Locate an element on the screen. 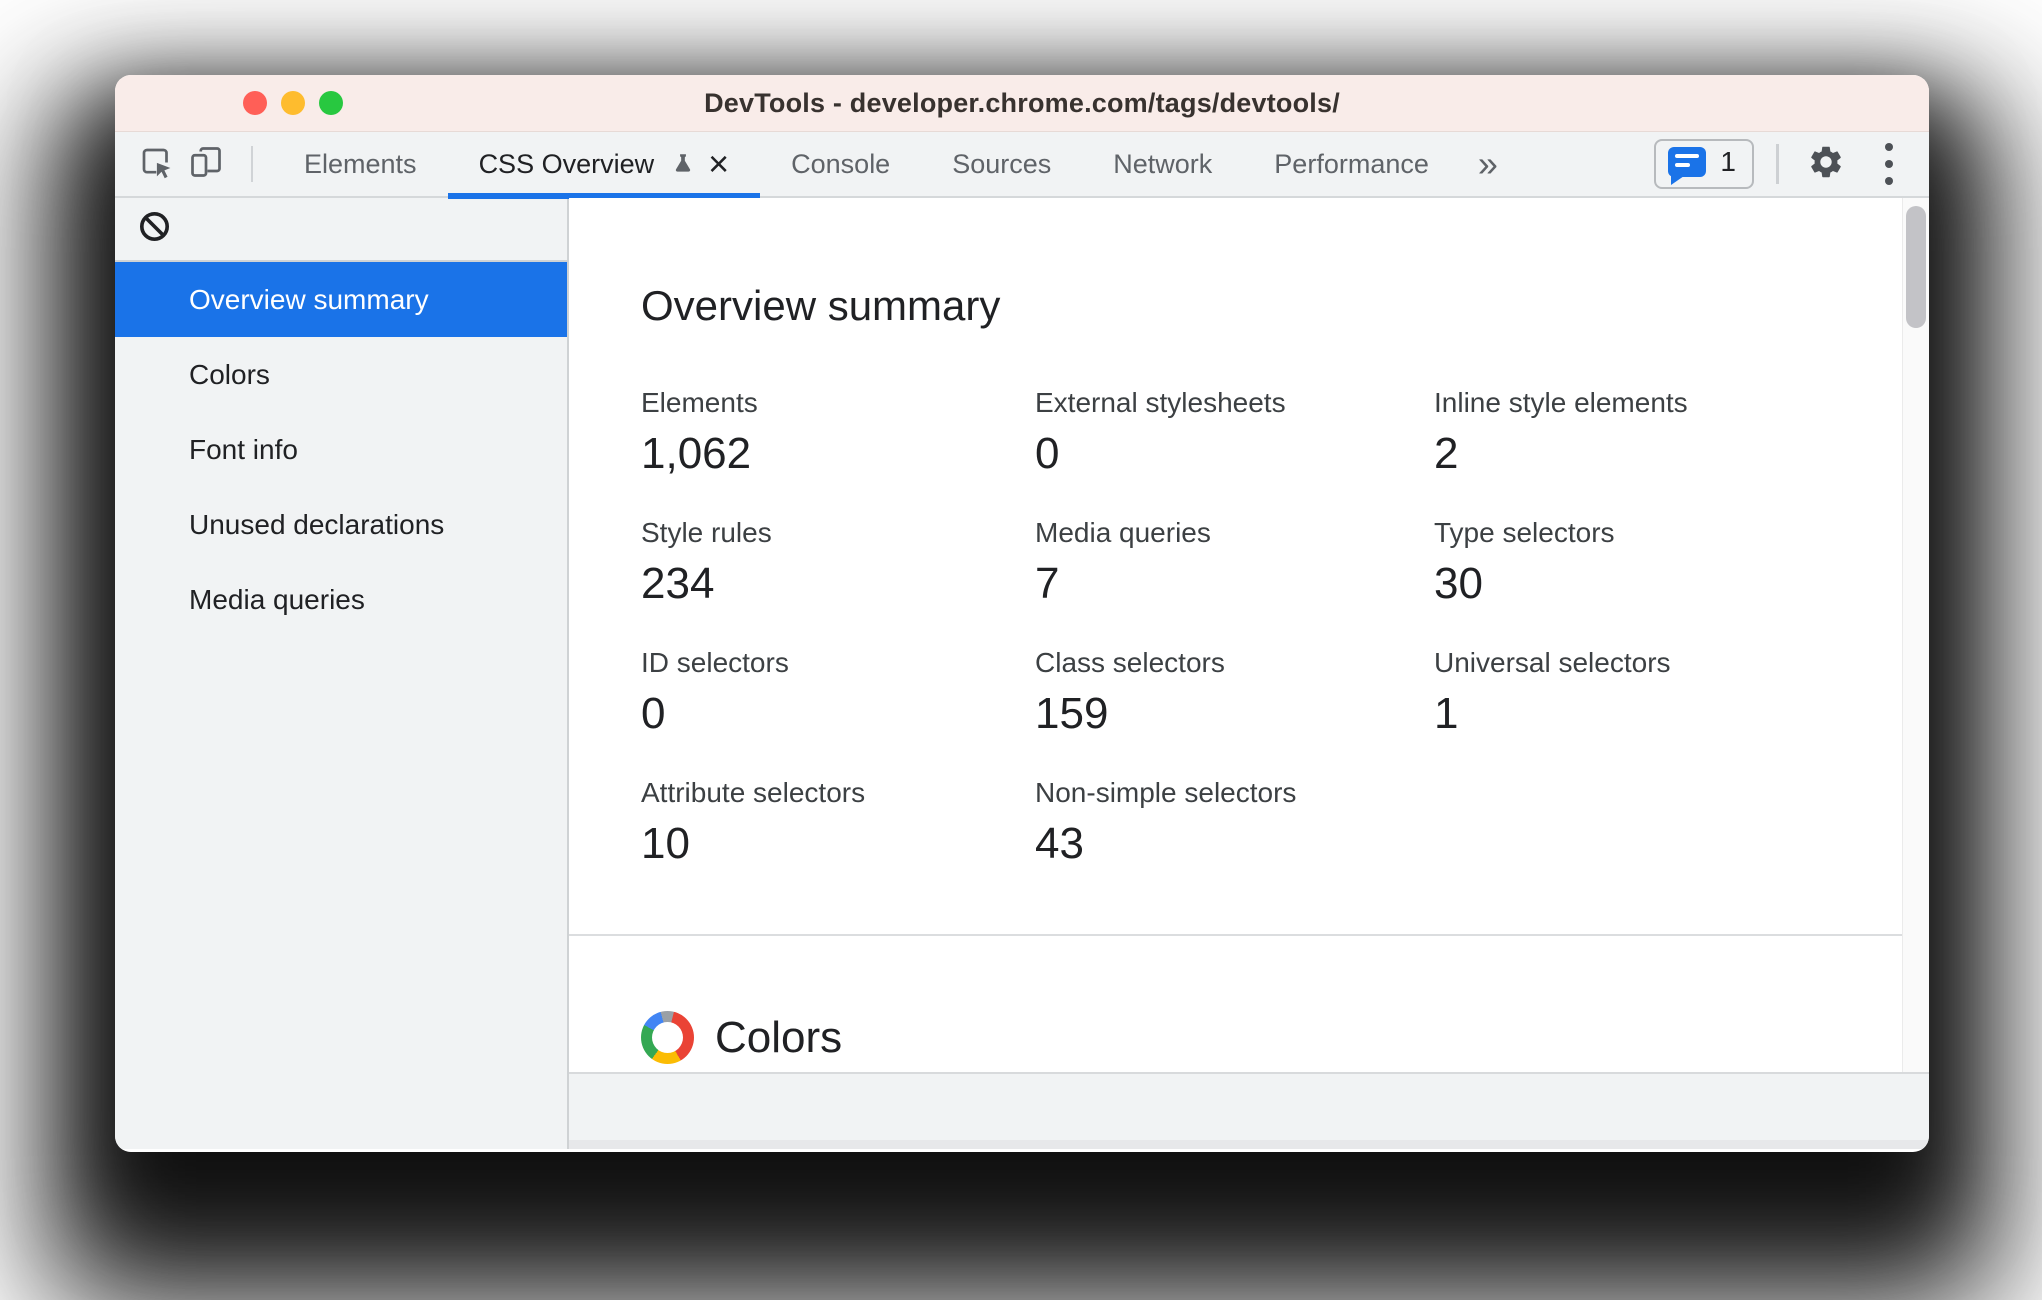 The height and width of the screenshot is (1300, 2042). tab-performance: Performance is located at coordinates (1351, 164).